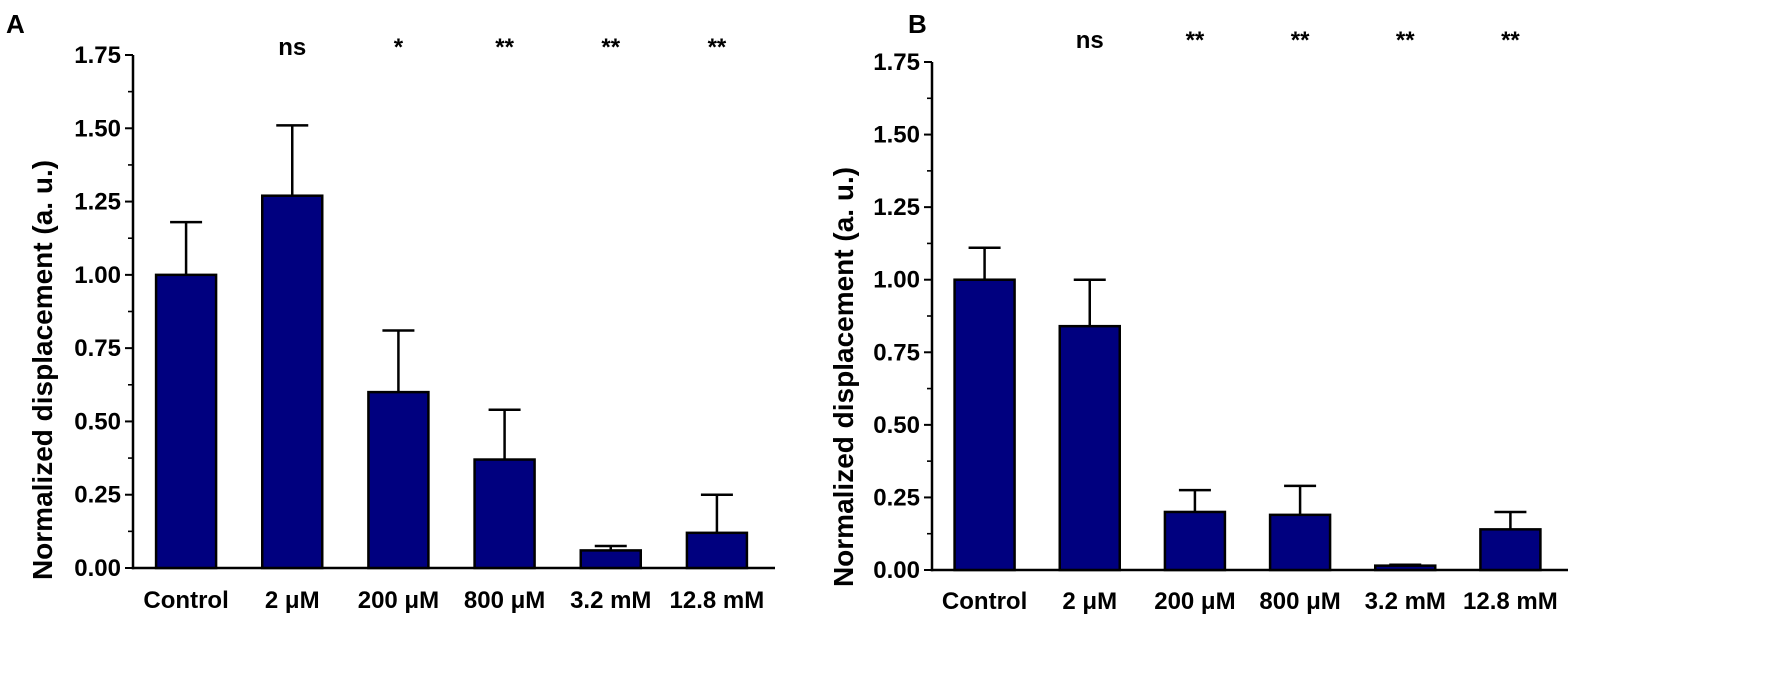 The height and width of the screenshot is (700, 1775). I want to click on panel-a-y-ticks: 0.00 0.25 0.50 0.75 1.00 1.25 1.50 1.75, so click(103, 312).